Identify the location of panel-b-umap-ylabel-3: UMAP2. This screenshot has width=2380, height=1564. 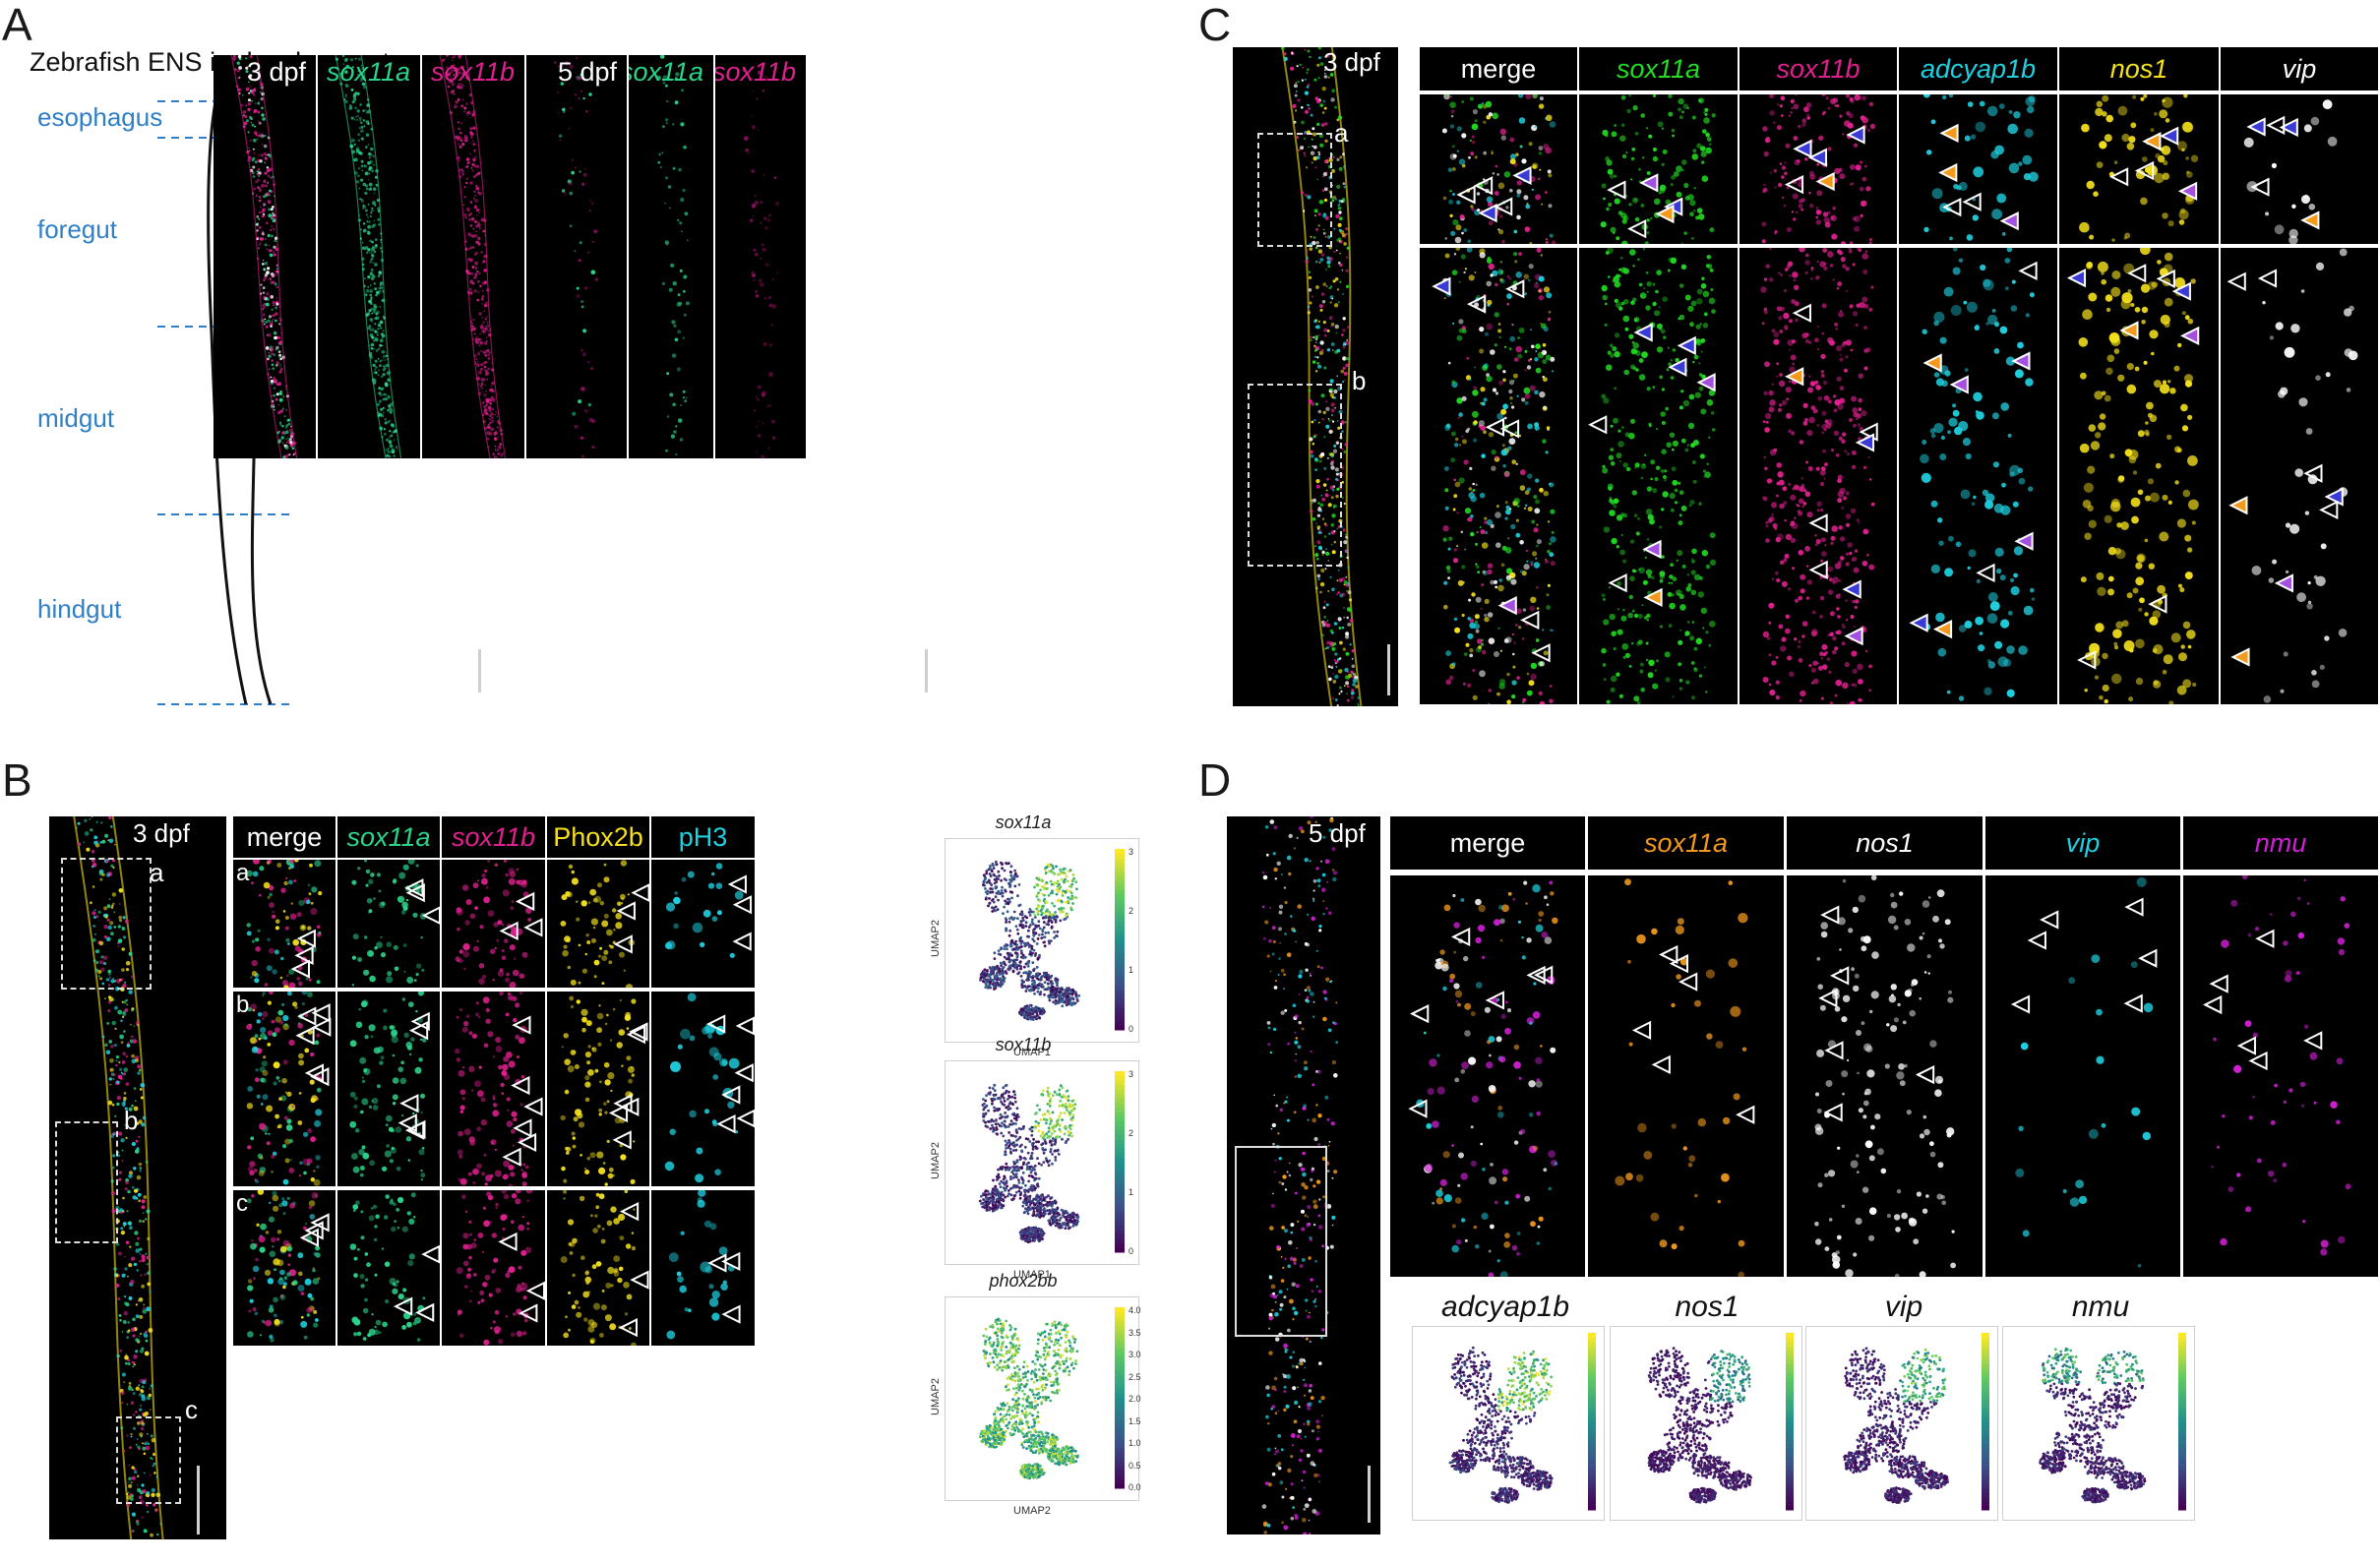
(935, 1396).